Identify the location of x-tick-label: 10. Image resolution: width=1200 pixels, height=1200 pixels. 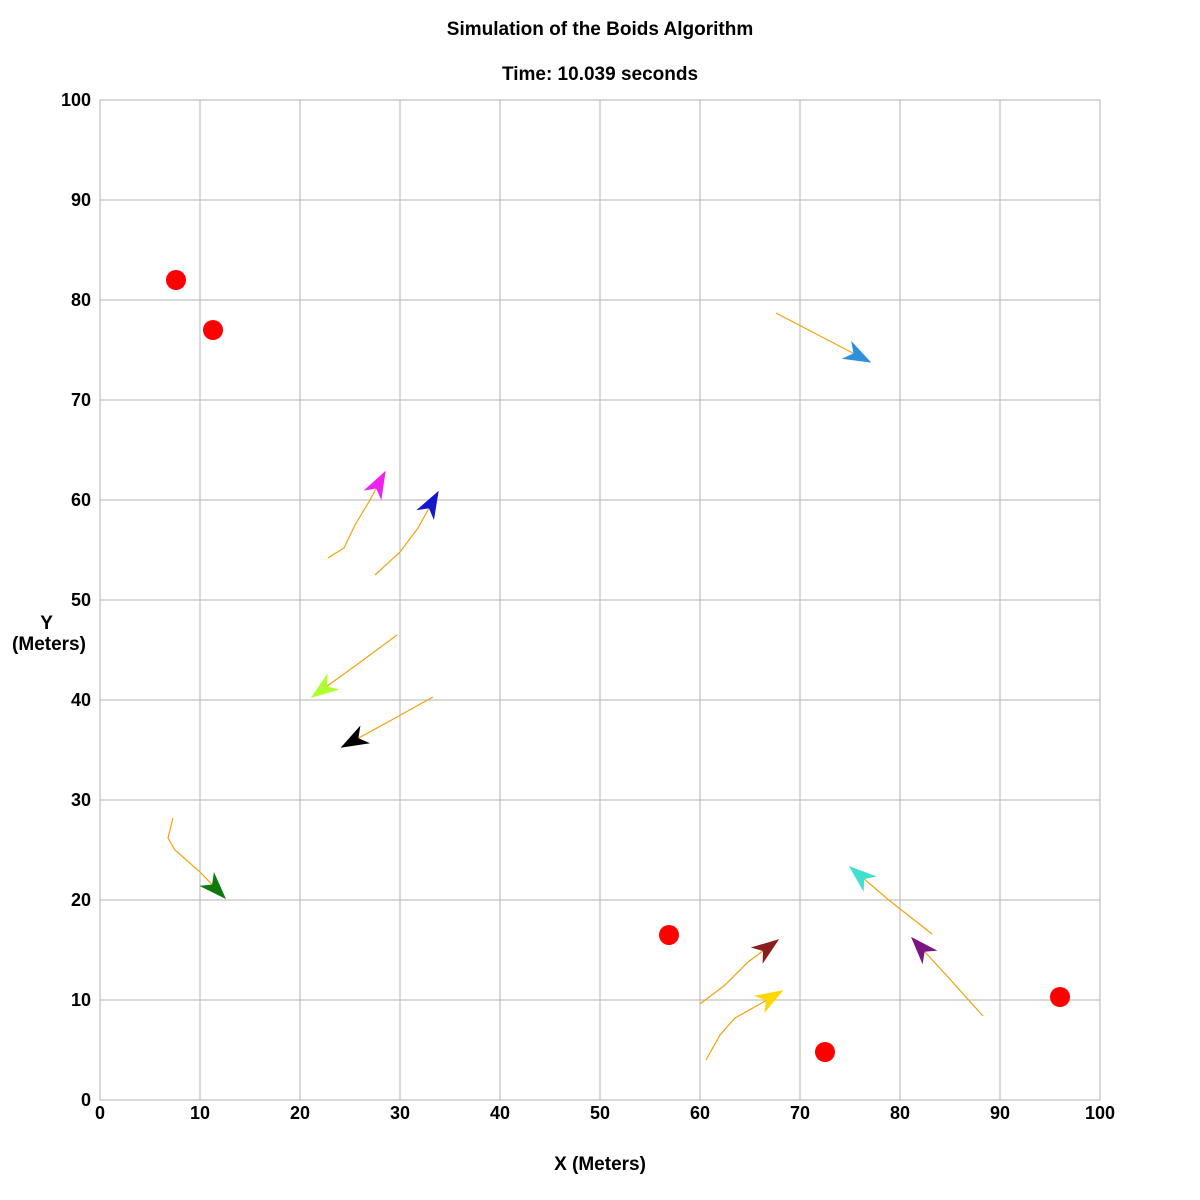
(200, 1113).